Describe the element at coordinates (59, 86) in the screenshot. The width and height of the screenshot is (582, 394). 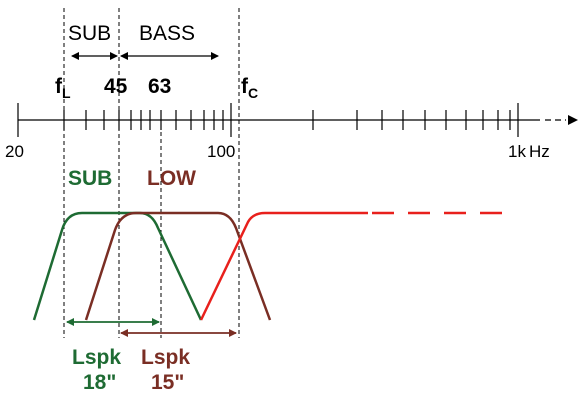
I see `fl-label-main: f` at that location.